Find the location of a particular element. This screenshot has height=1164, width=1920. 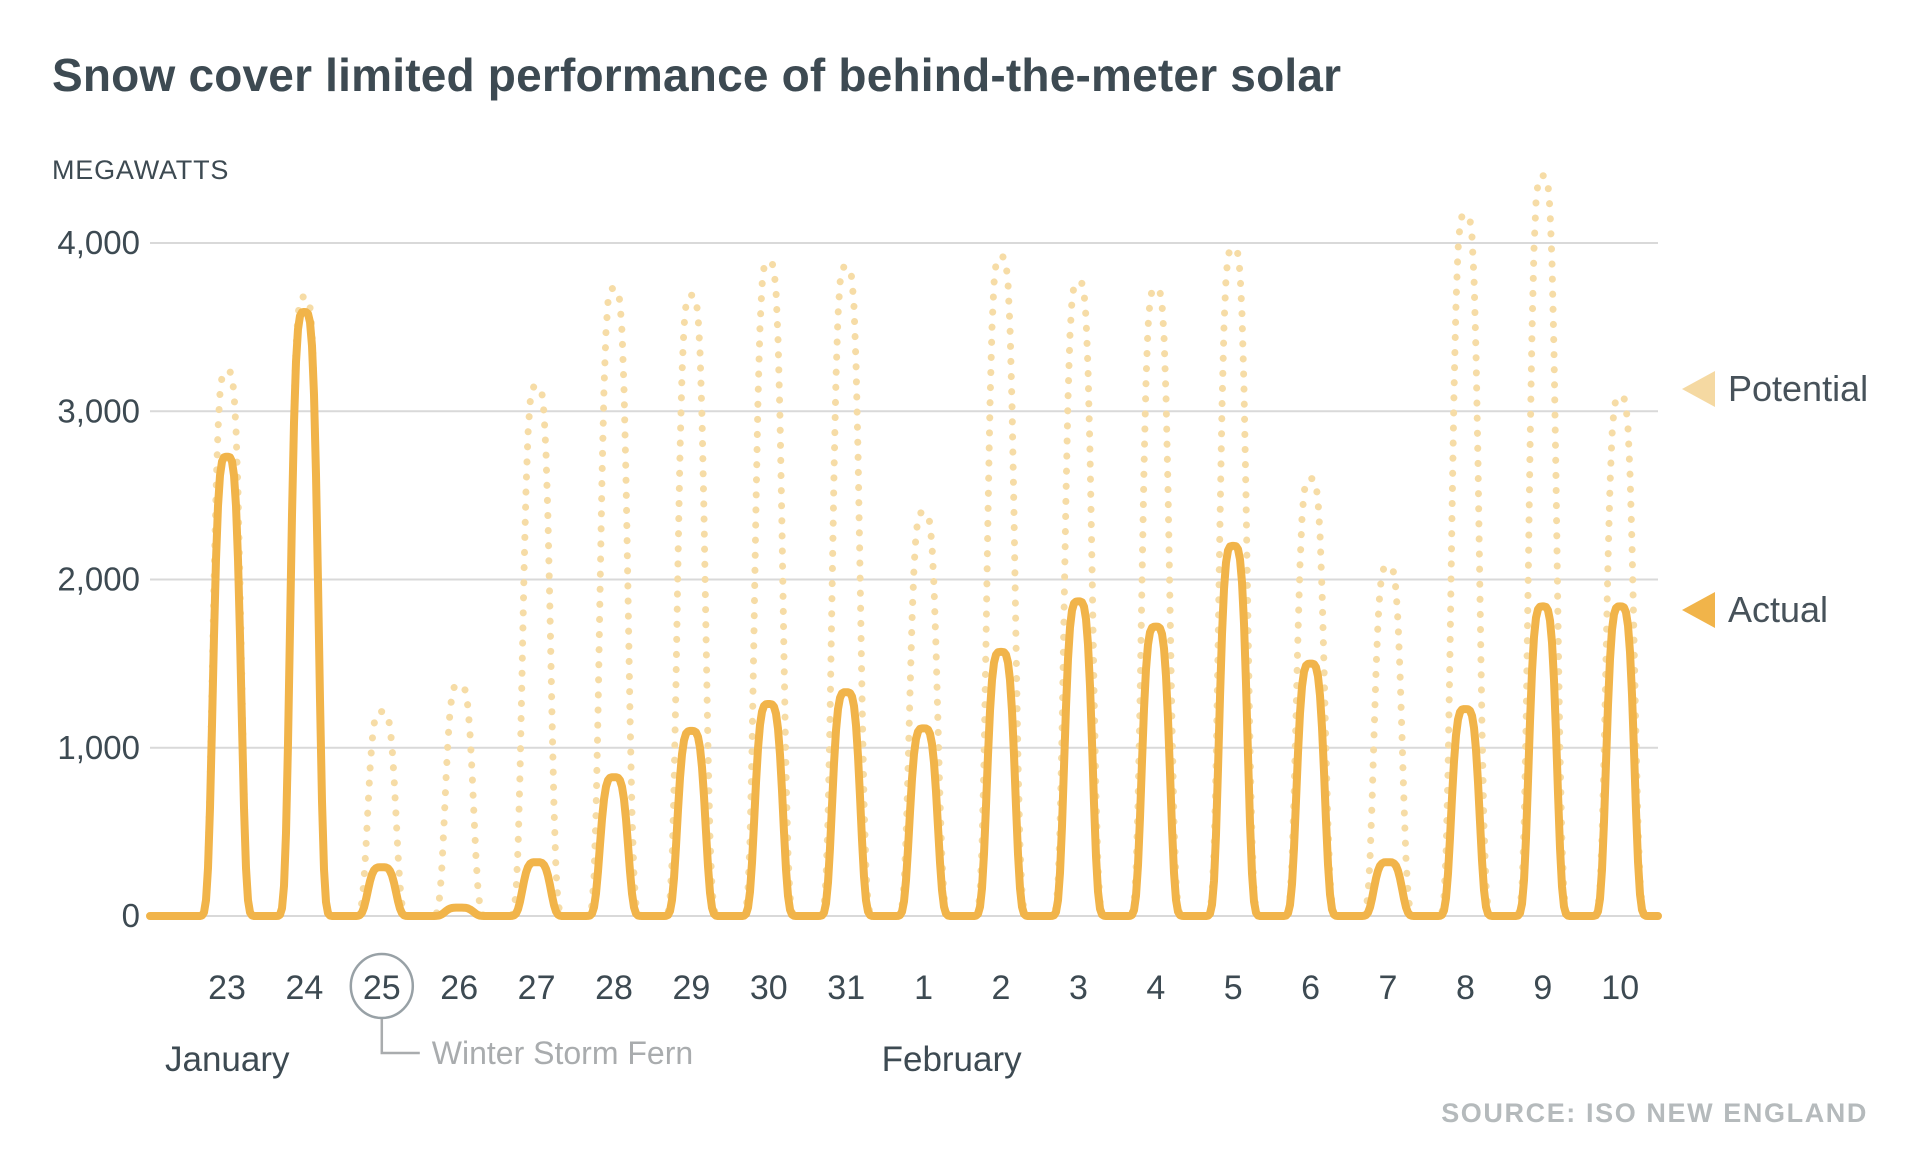

x-tick-label: 9 is located at coordinates (1542, 988).